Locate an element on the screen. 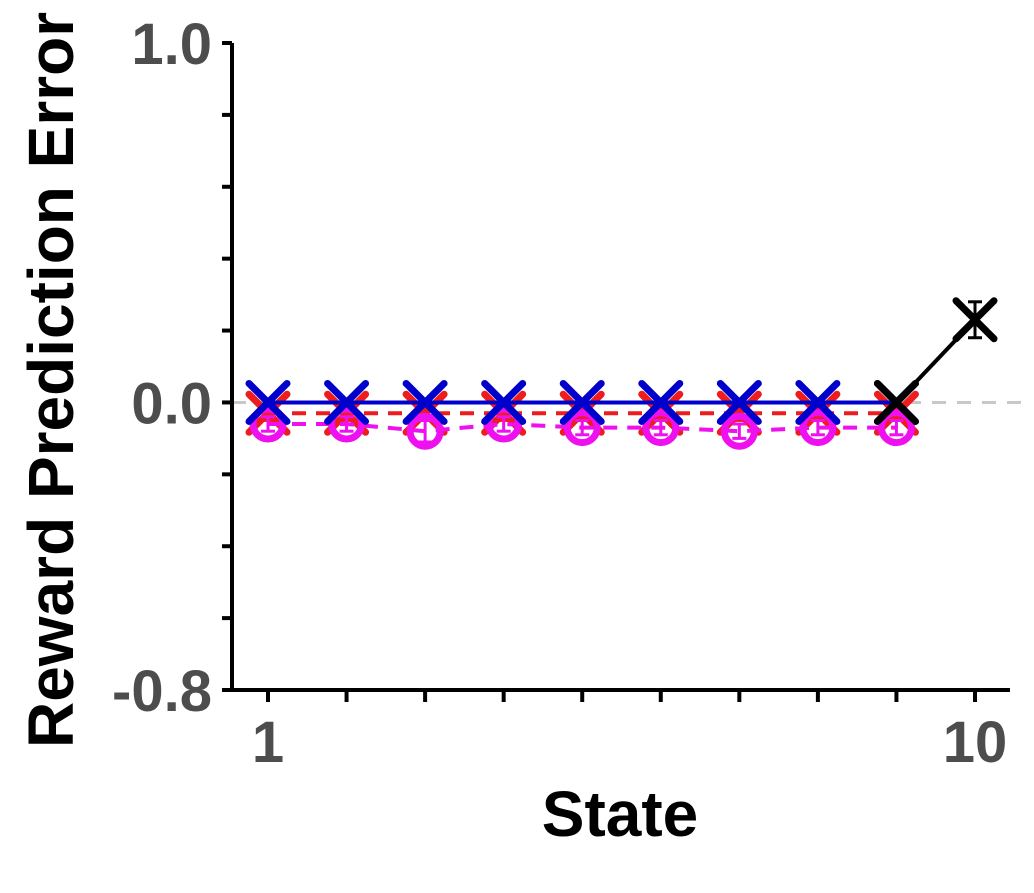  y-tick-label: 1.0 is located at coordinates (171, 44).